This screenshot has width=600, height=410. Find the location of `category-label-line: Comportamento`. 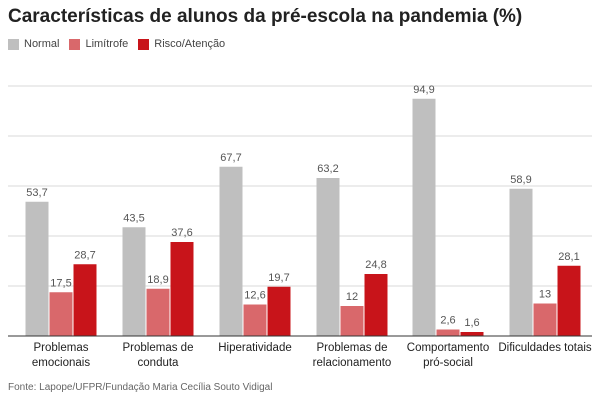

category-label-line: Comportamento is located at coordinates (448, 348).